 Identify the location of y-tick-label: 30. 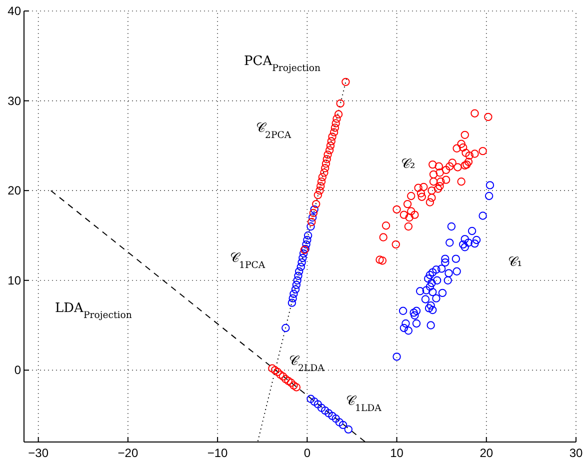
(15, 101).